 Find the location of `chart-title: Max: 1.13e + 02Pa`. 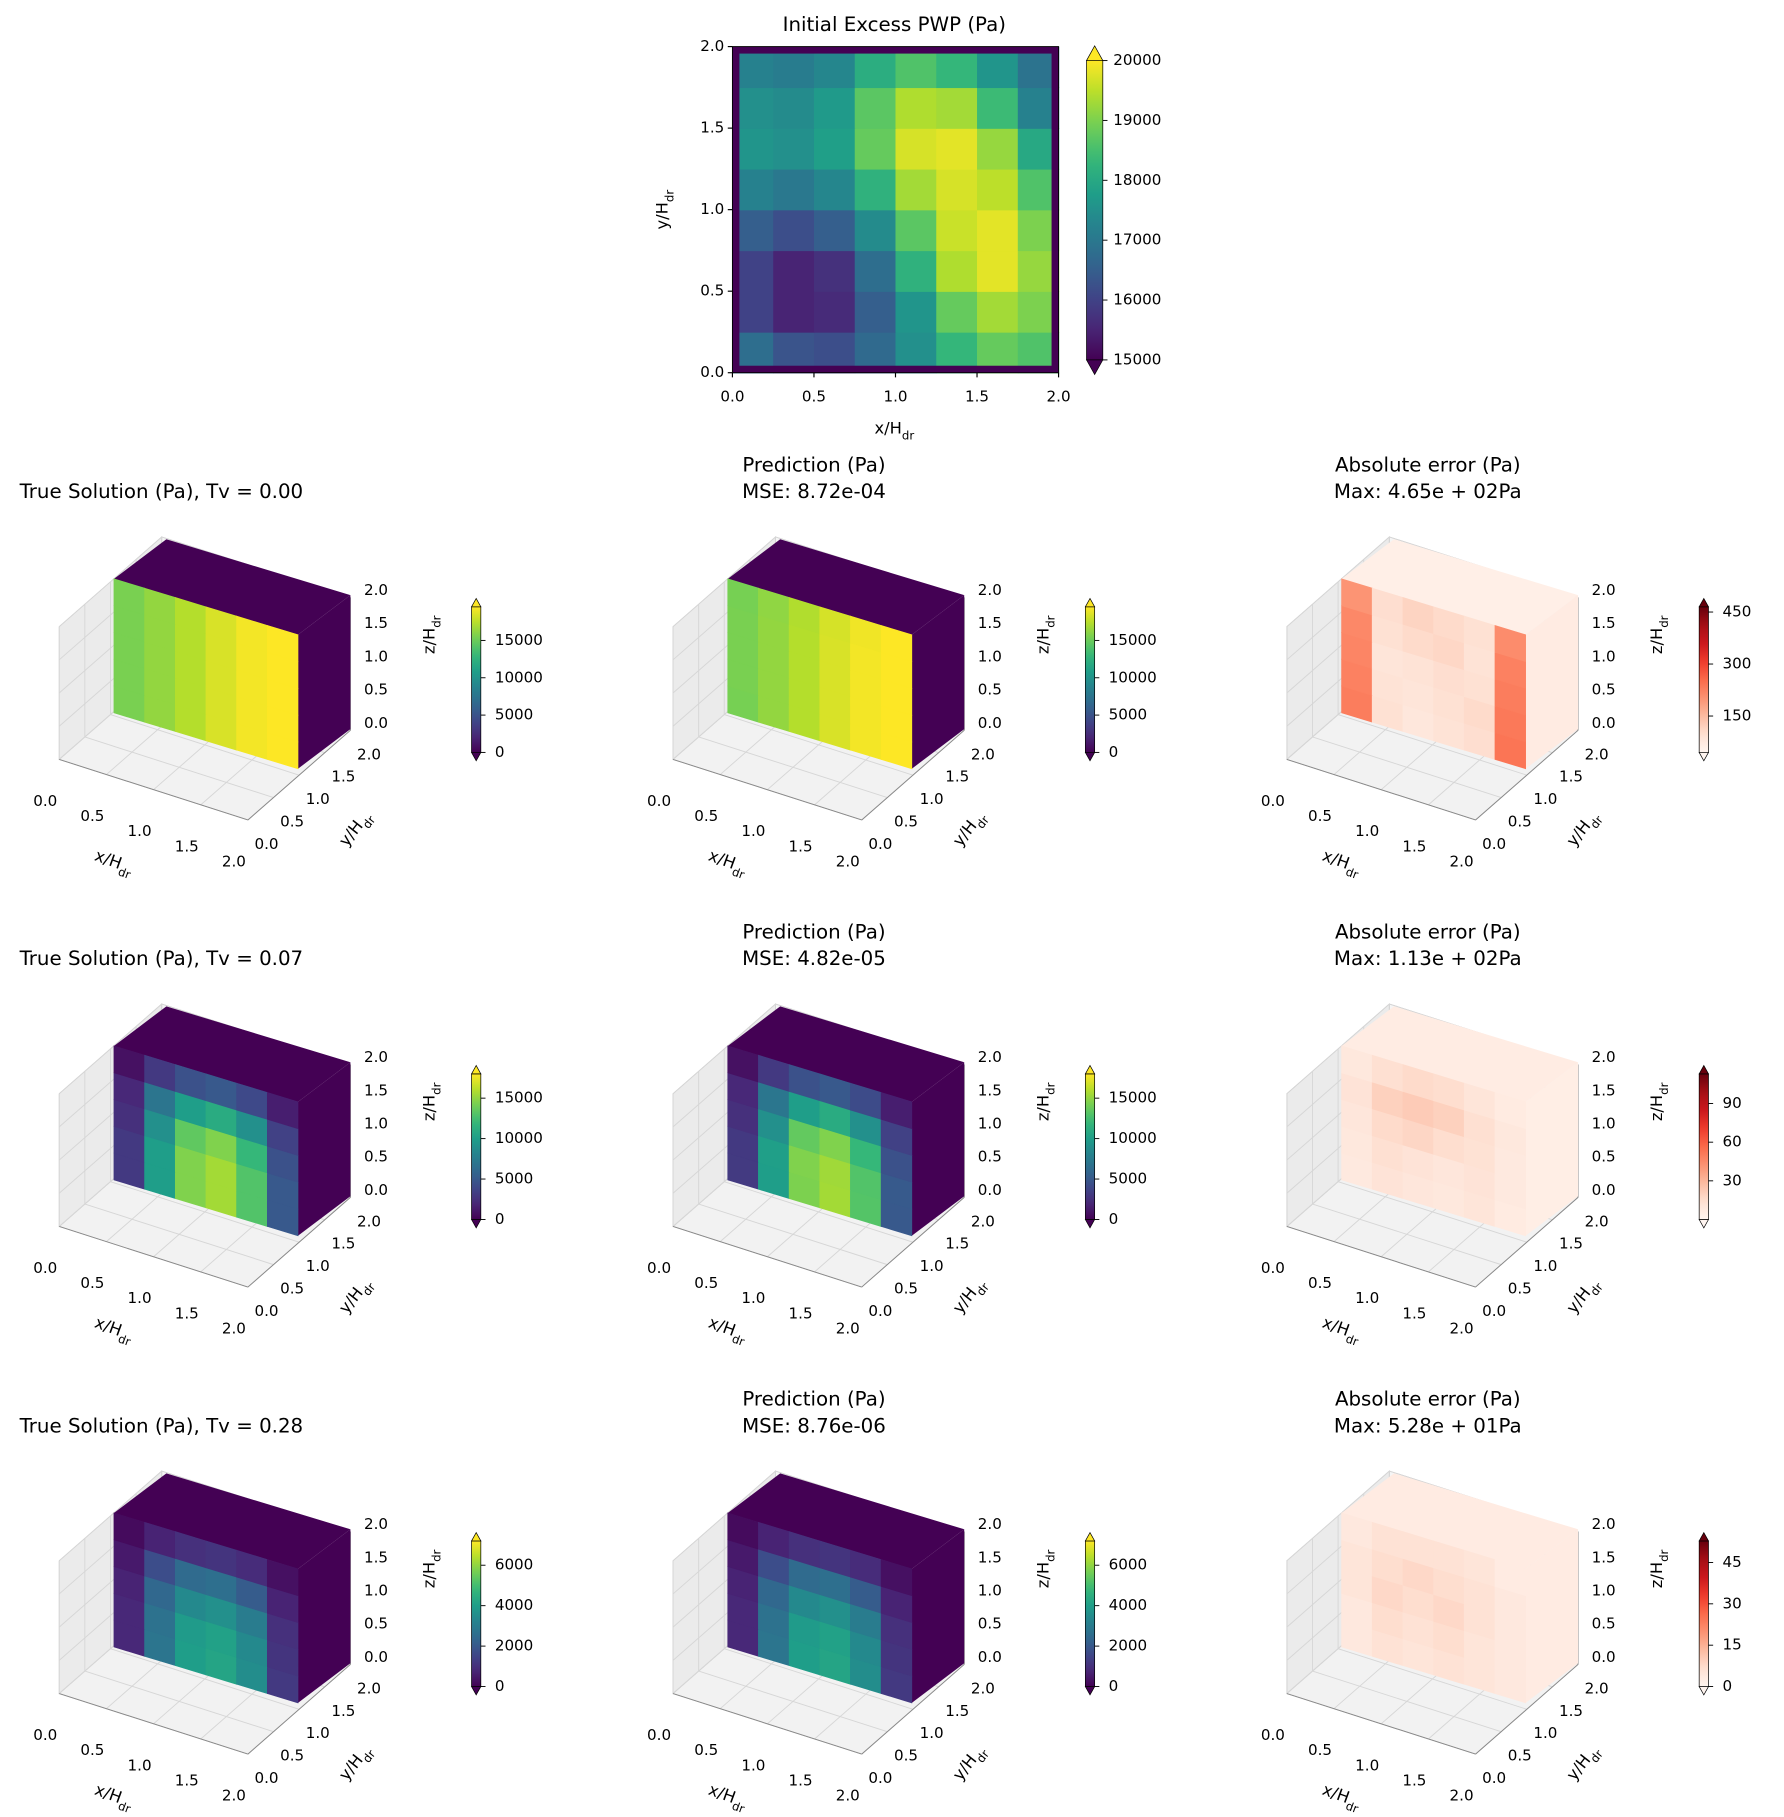

chart-title: Max: 1.13e + 02Pa is located at coordinates (1428, 958).